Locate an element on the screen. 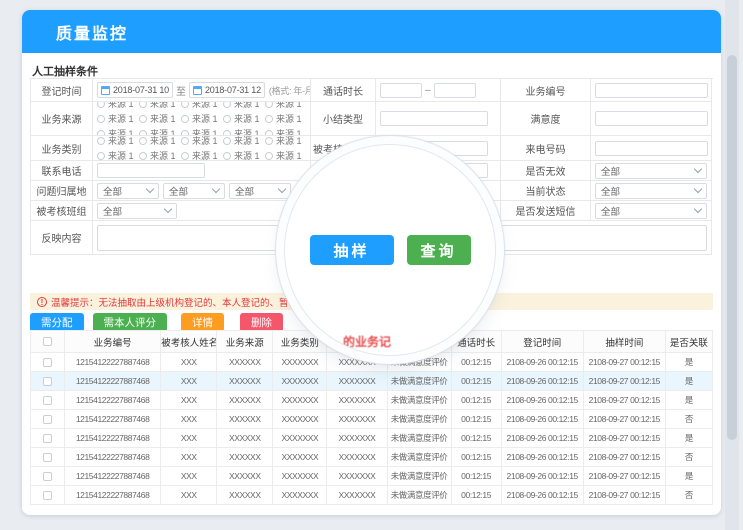  self-score-button: 需本人评分 is located at coordinates (129, 322).